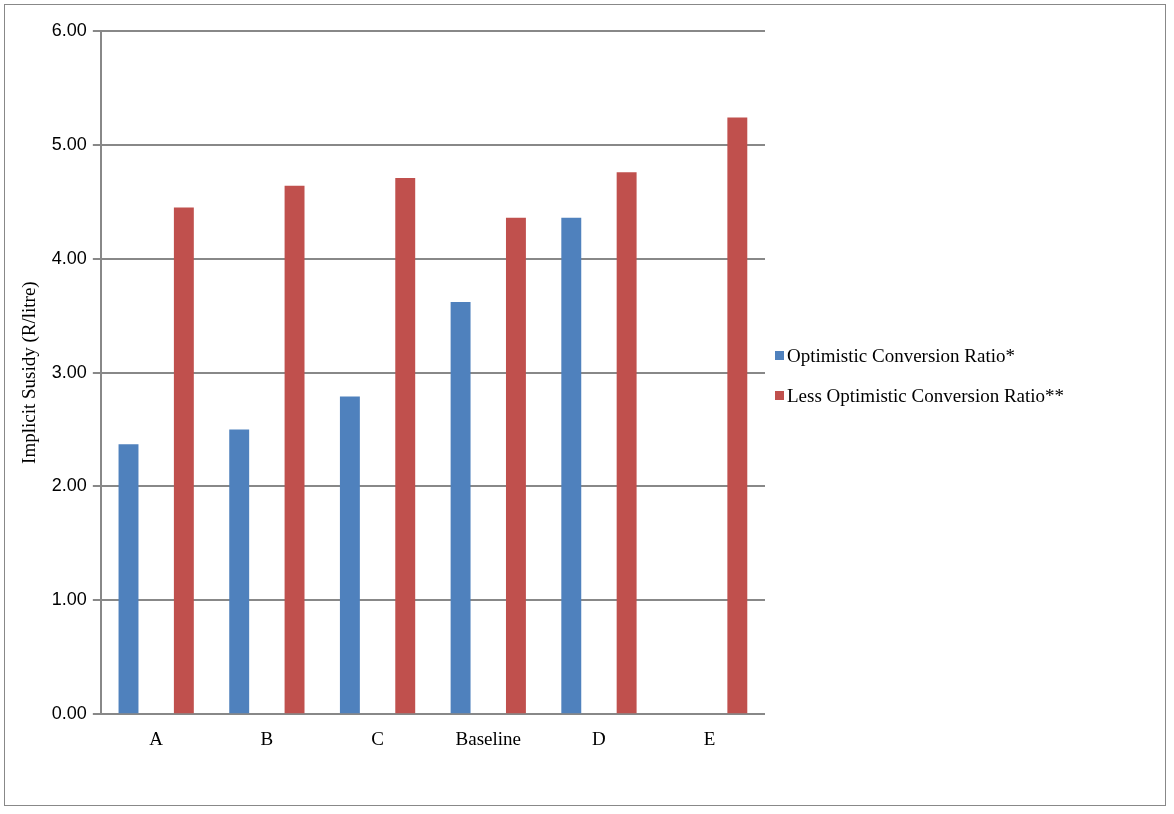 Image resolution: width=1174 pixels, height=814 pixels. Describe the element at coordinates (69, 713) in the screenshot. I see `y-tick-label: 0.00` at that location.